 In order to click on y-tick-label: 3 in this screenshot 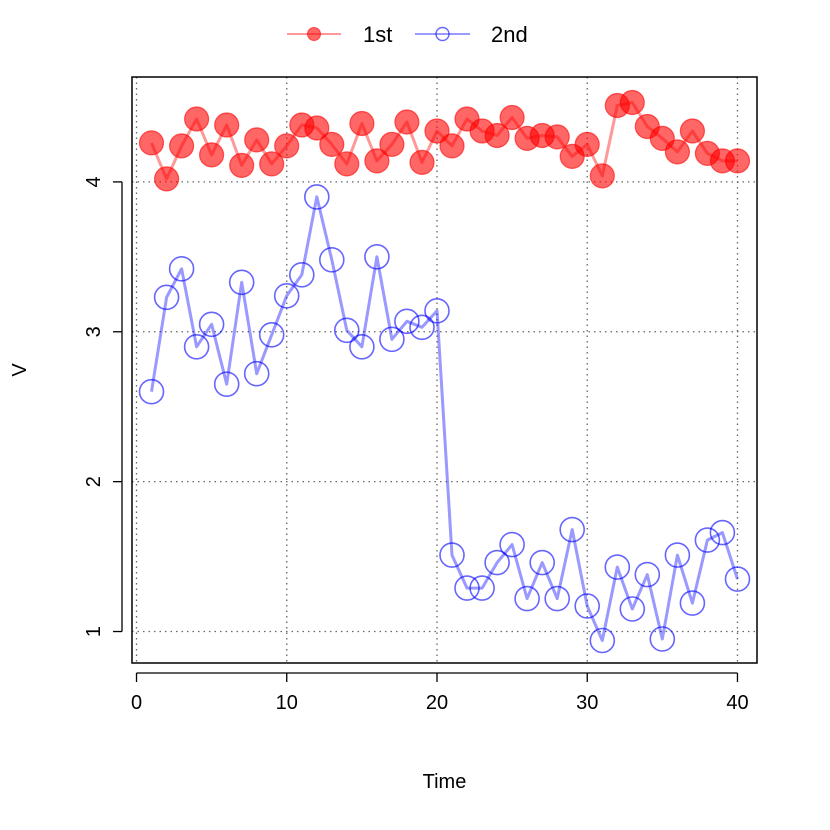, I will do `click(94, 331)`.